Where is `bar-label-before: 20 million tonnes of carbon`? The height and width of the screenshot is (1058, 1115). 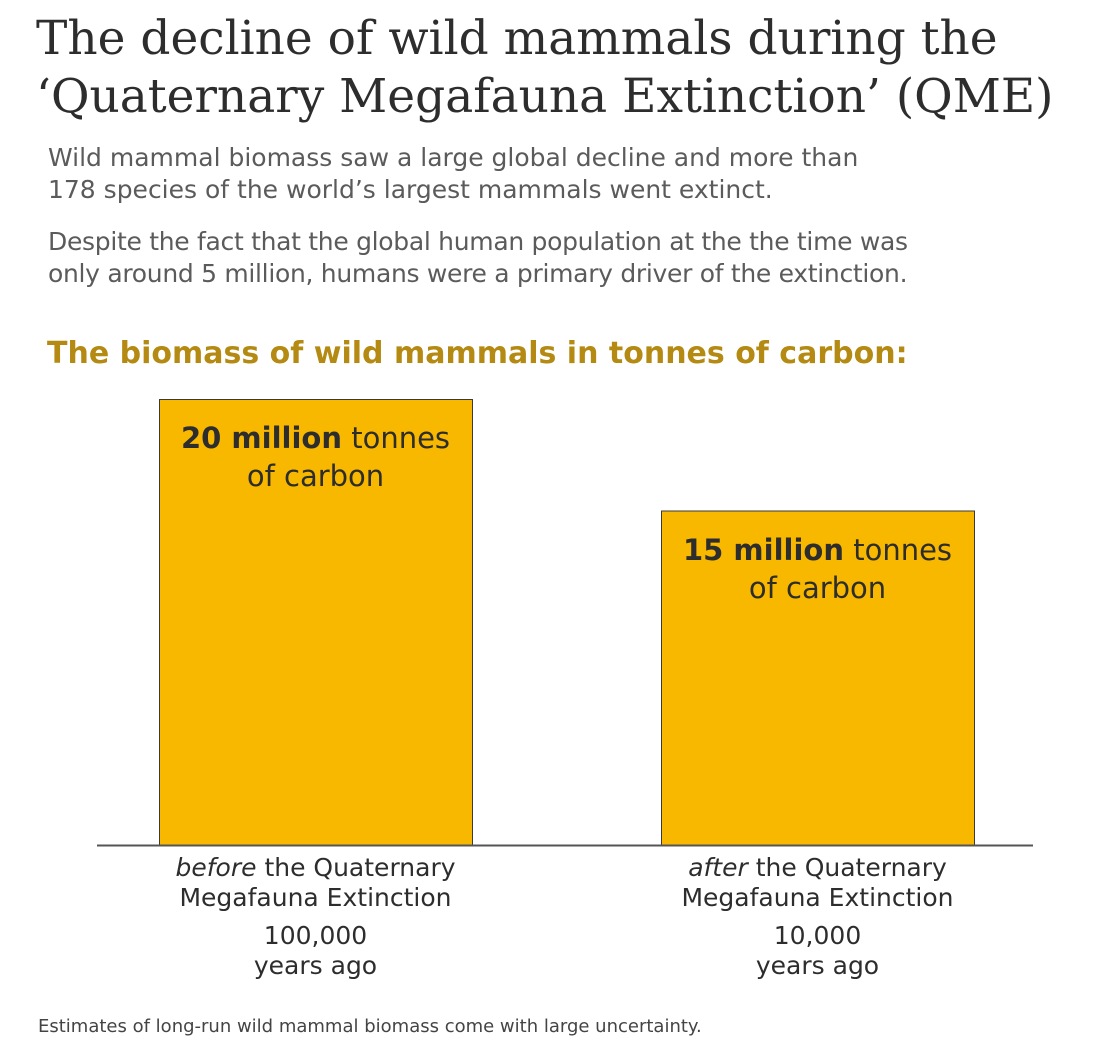
bar-label-before: 20 million tonnes of carbon is located at coordinates (315, 457).